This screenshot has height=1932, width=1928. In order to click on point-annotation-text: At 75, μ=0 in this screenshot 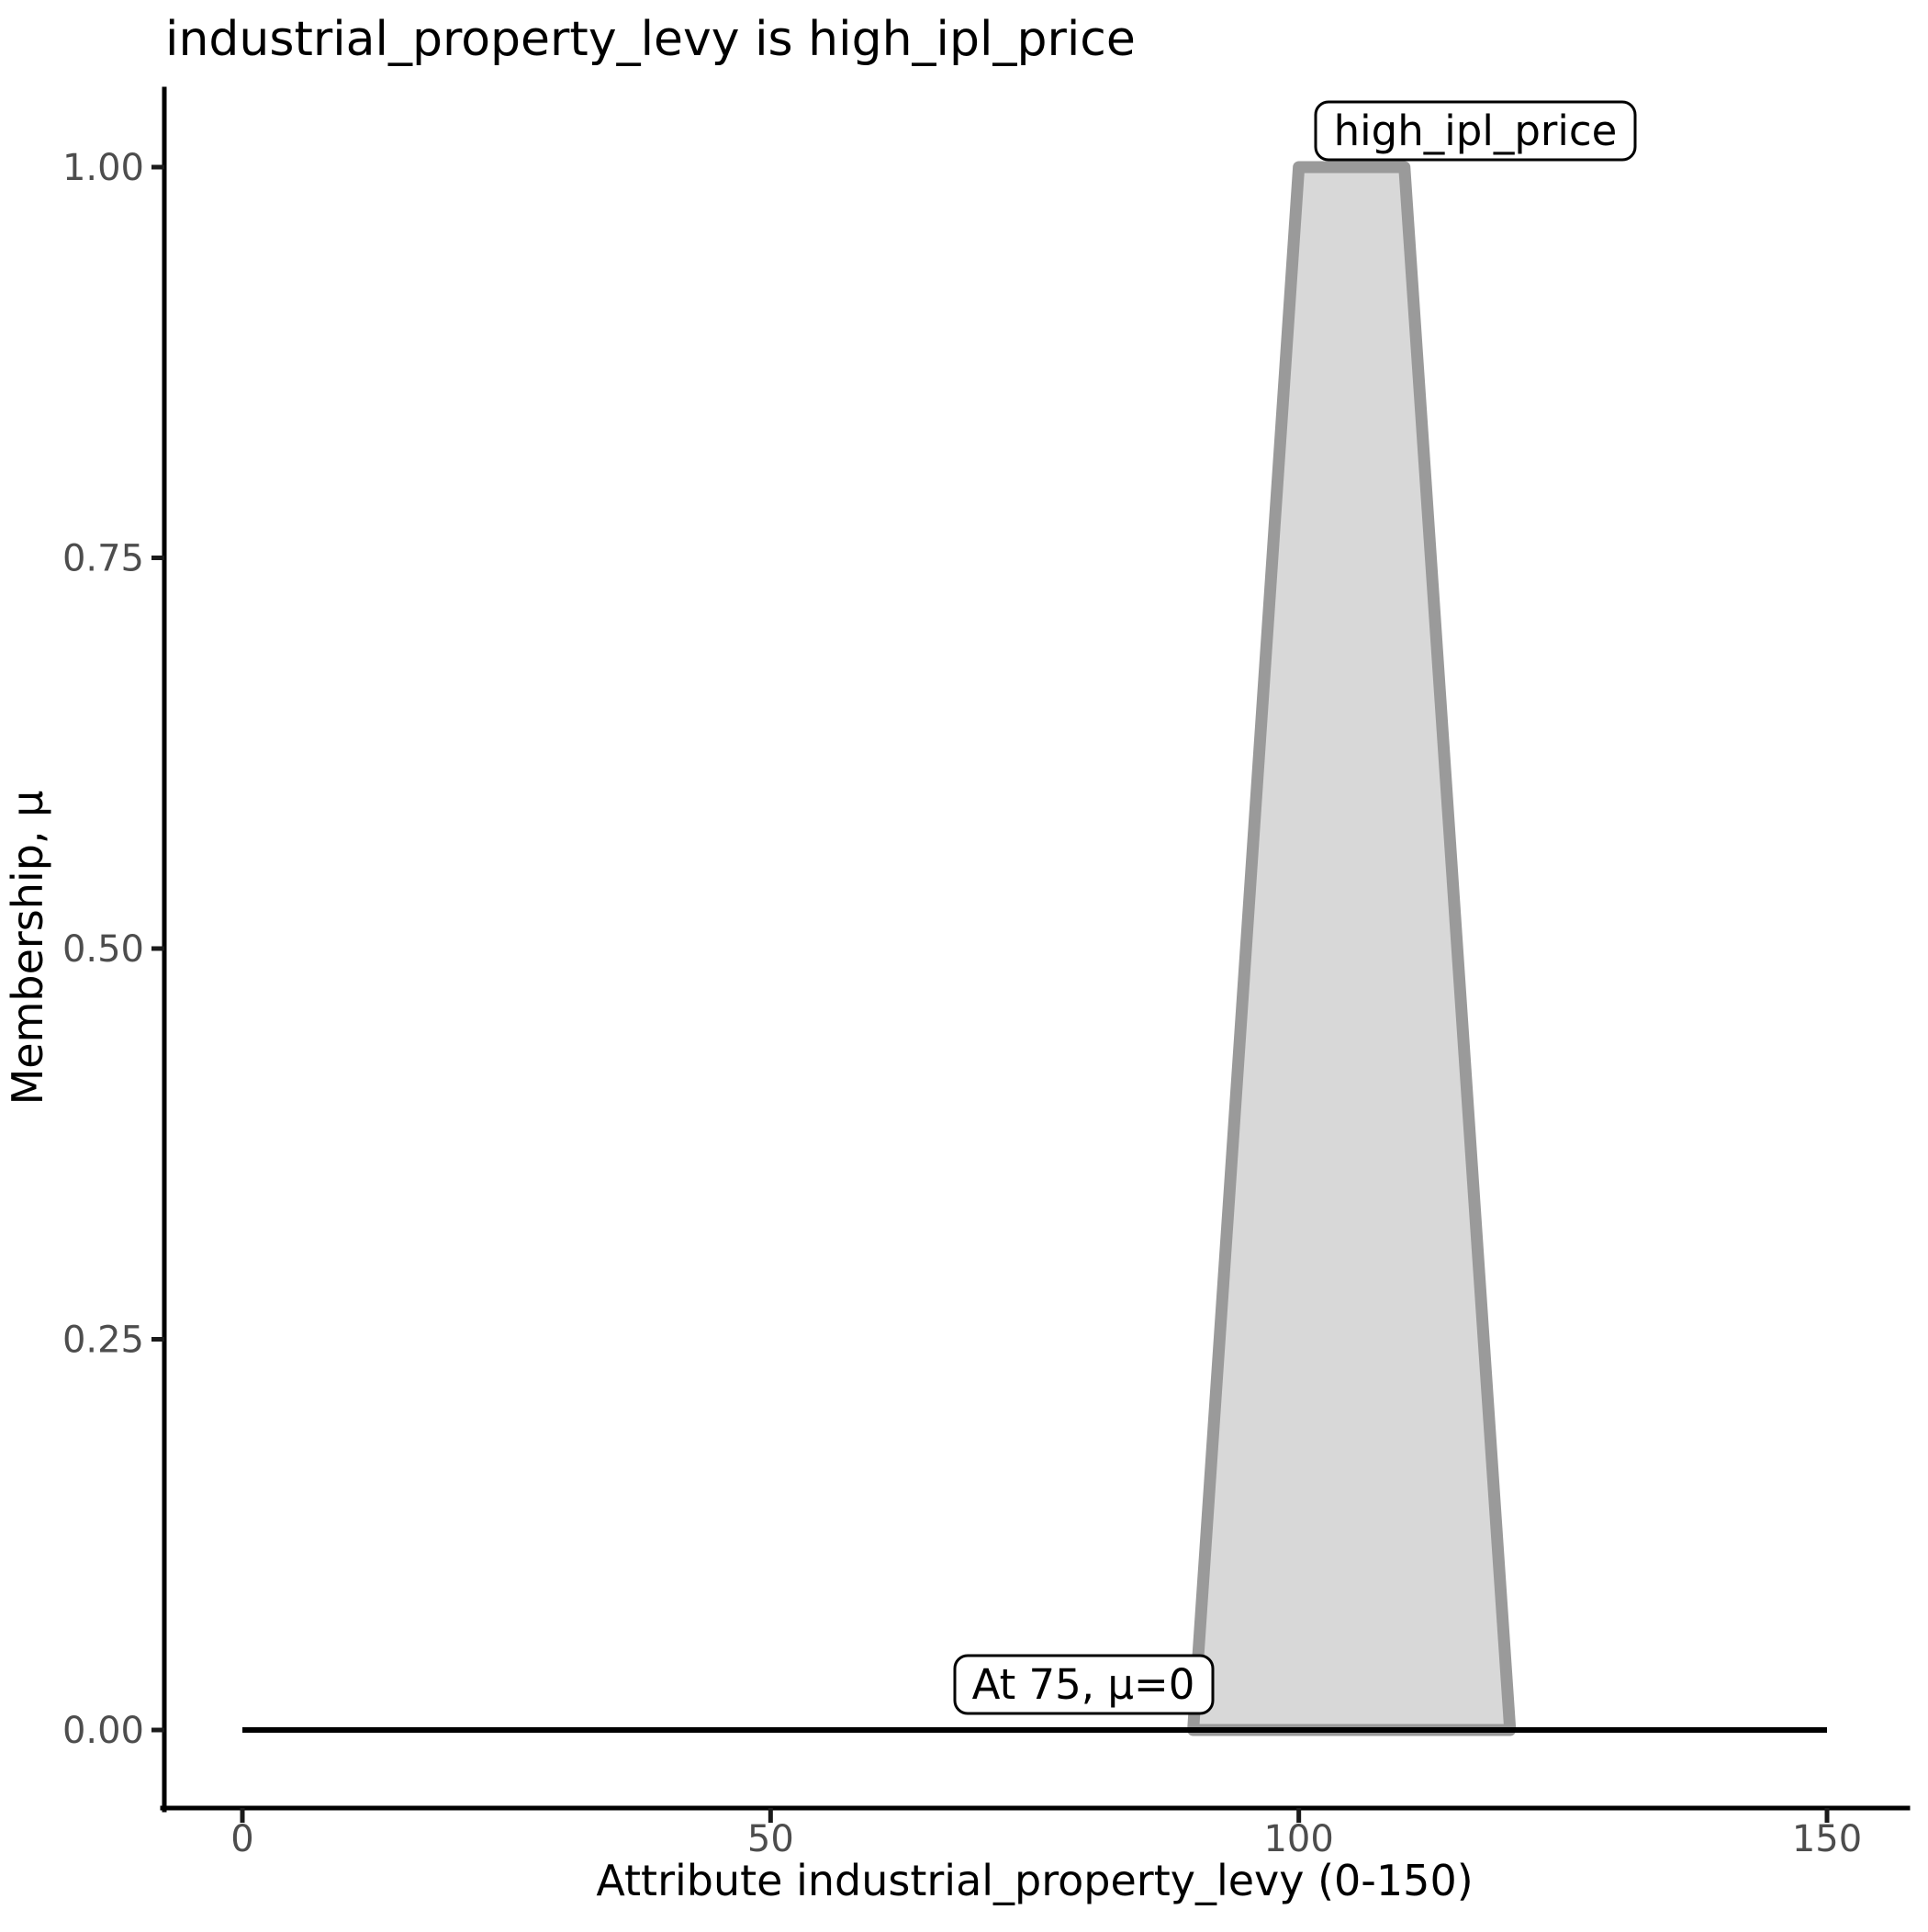, I will do `click(1083, 1684)`.